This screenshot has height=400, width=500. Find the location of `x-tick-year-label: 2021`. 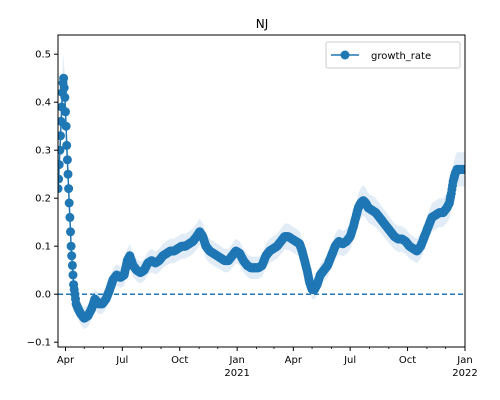

x-tick-year-label: 2021 is located at coordinates (236, 373).